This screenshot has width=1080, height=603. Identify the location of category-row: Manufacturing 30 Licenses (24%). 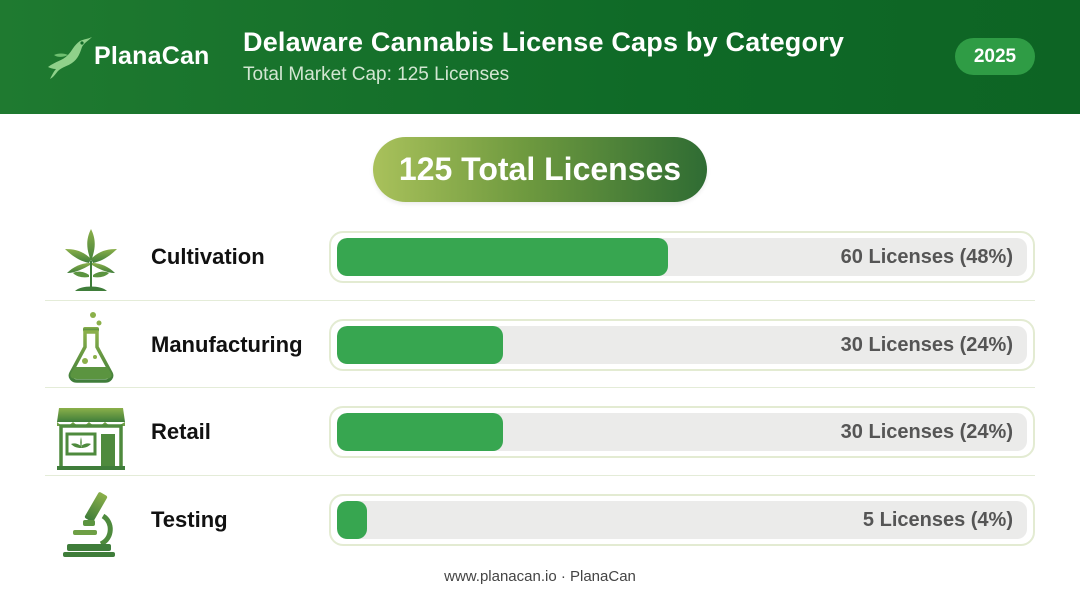
(540, 344).